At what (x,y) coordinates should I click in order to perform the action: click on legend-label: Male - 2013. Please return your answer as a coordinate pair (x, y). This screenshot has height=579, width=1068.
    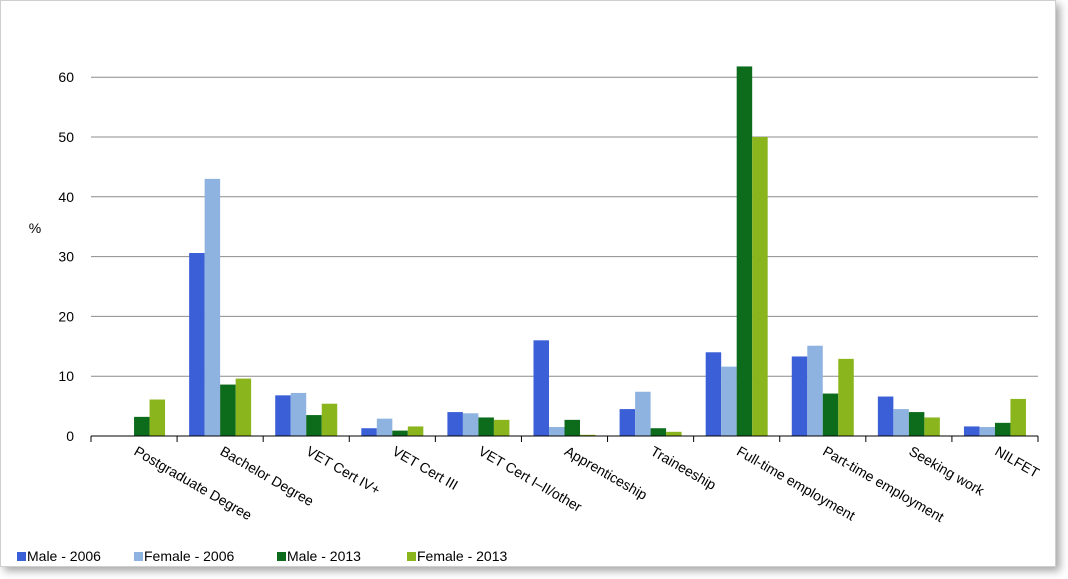
    Looking at the image, I should click on (324, 556).